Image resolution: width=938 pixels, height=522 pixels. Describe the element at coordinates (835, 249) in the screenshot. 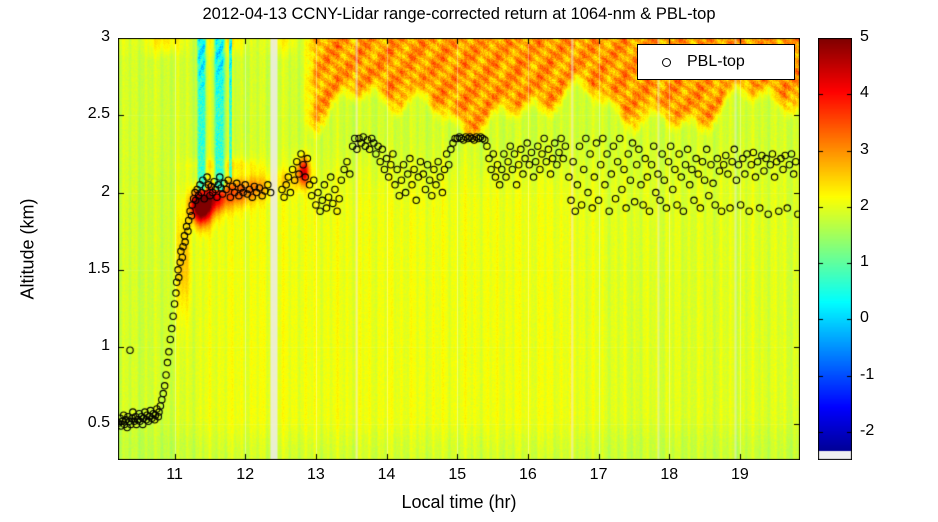

I see `colorbar` at that location.